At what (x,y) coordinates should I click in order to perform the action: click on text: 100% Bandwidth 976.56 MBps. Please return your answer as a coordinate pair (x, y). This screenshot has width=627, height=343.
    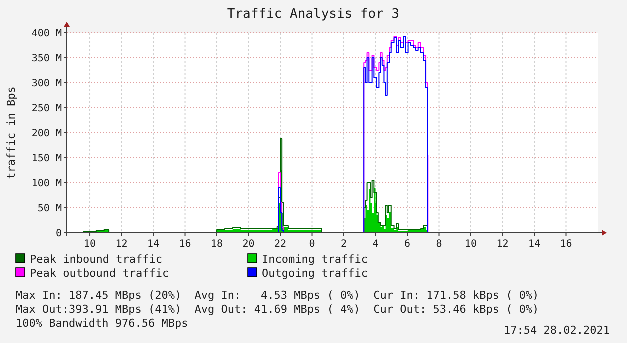
    Looking at the image, I should click on (102, 323).